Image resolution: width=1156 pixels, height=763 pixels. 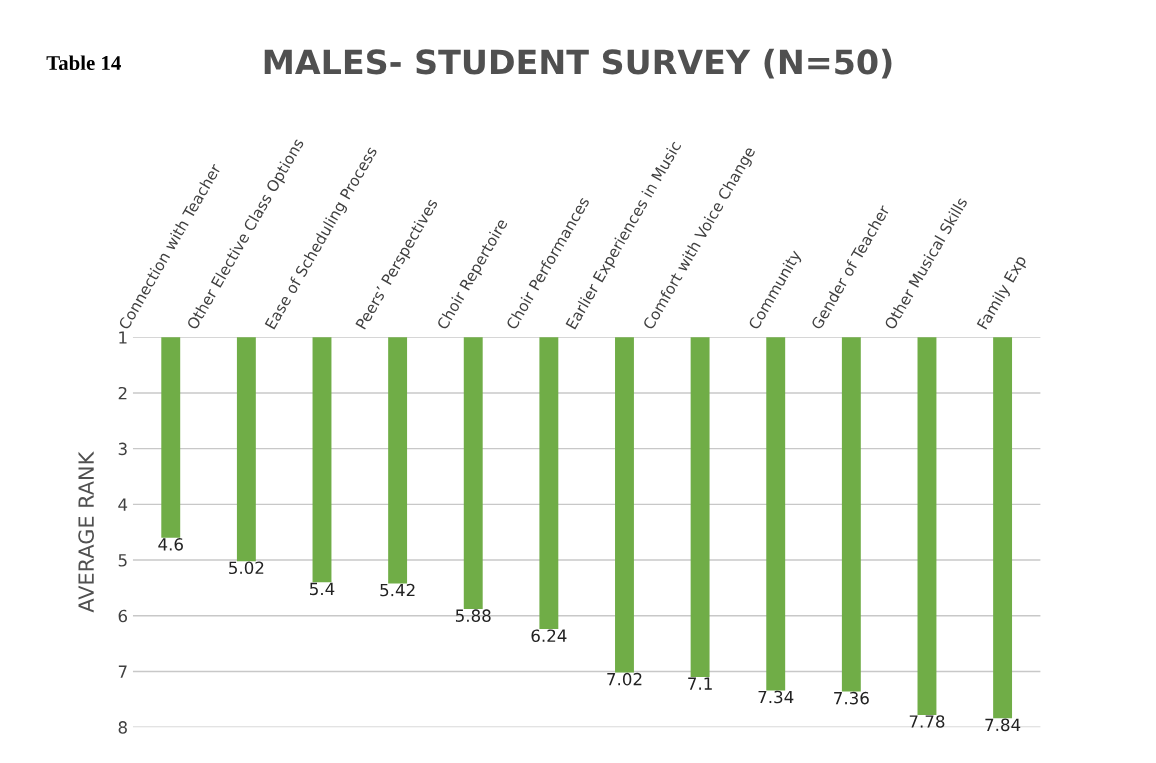 What do you see at coordinates (700, 683) in the screenshot?
I see `data-label: 7.1` at bounding box center [700, 683].